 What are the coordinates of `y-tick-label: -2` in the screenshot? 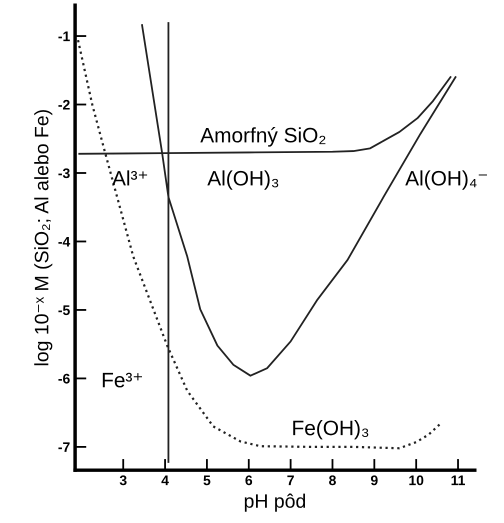 It's located at (64, 105).